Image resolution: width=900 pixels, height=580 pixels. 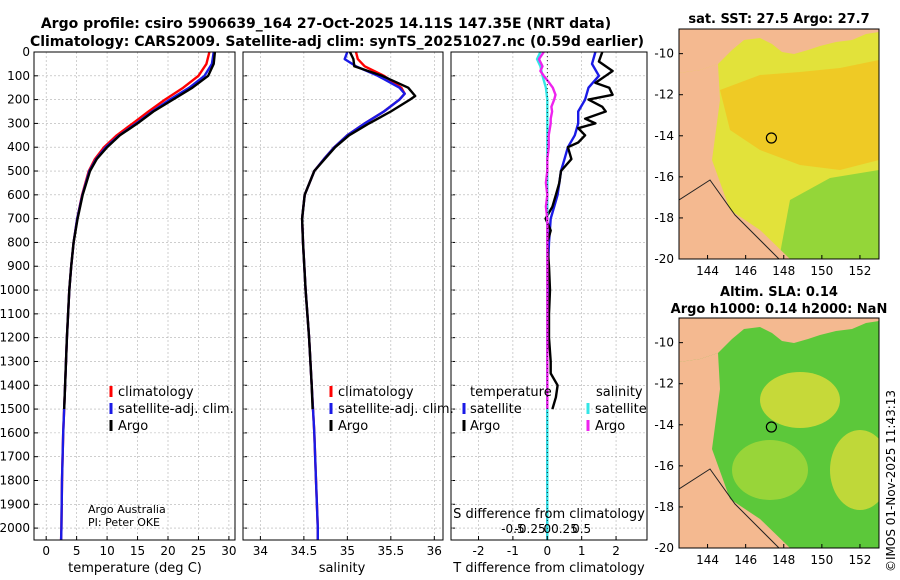 I want to click on sla-mid-patch, so click(x=770, y=470).